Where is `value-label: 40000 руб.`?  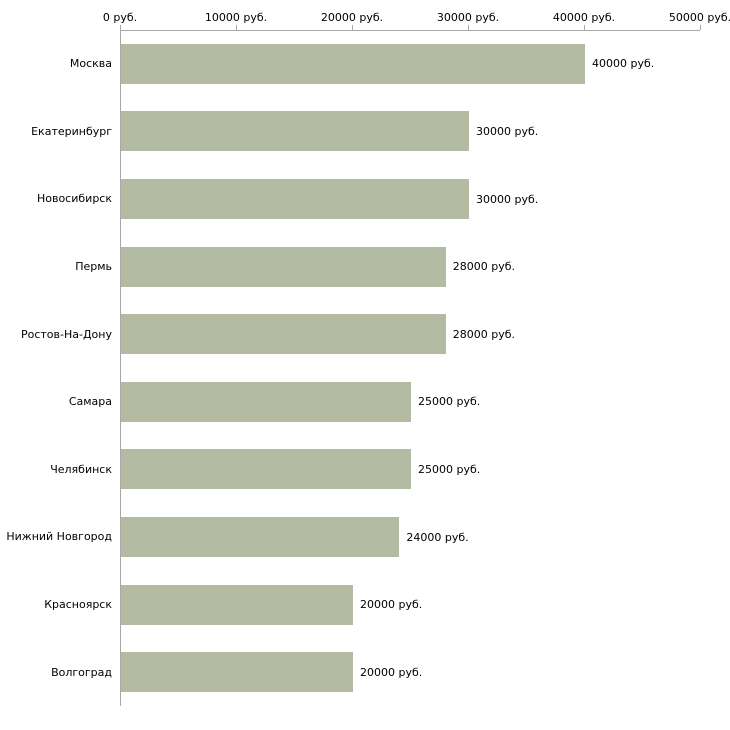
value-label: 40000 руб. is located at coordinates (623, 64).